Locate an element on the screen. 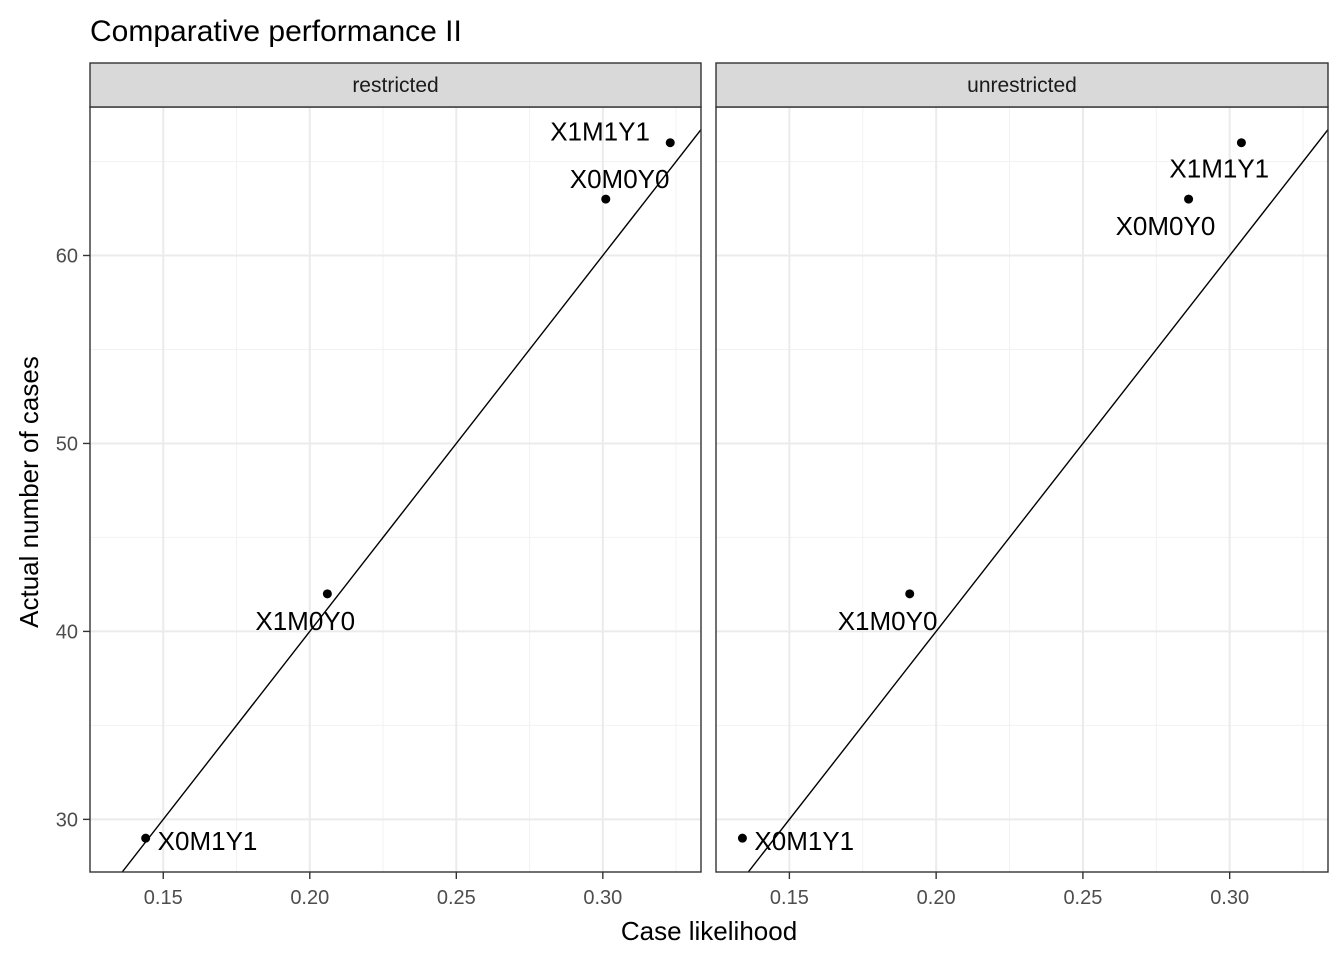  x-axis-title: Case likelihood is located at coordinates (709, 931).